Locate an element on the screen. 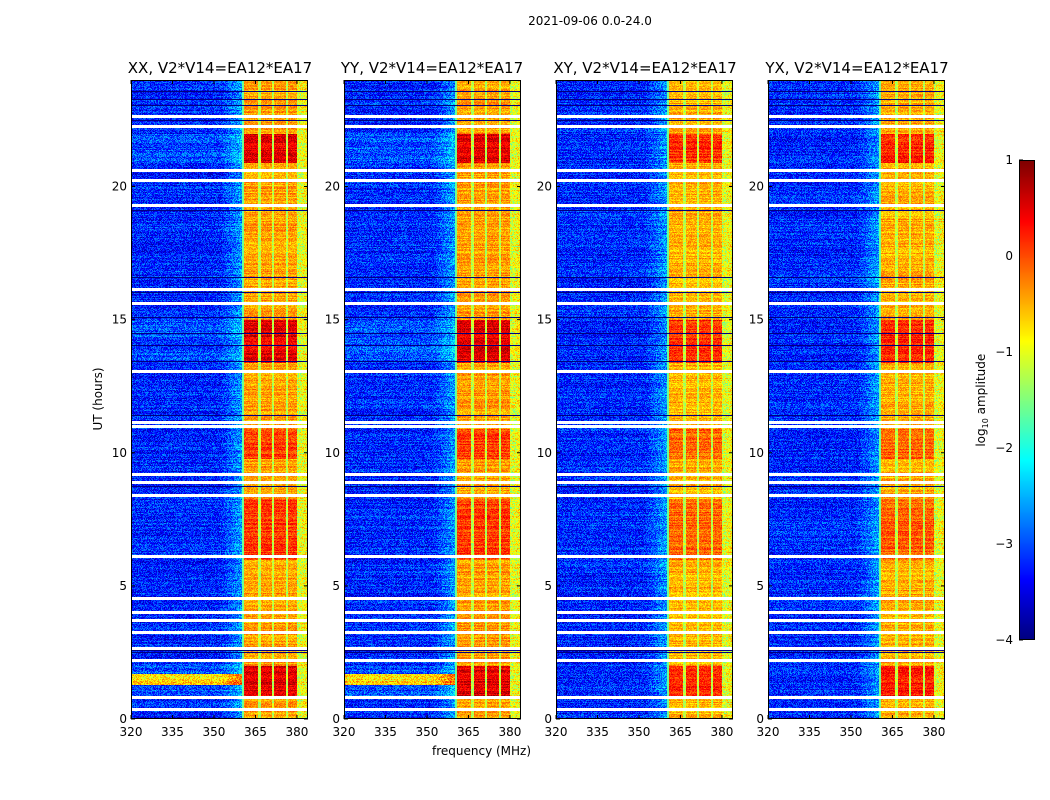 The width and height of the screenshot is (1050, 800). colorbar is located at coordinates (1027, 400).